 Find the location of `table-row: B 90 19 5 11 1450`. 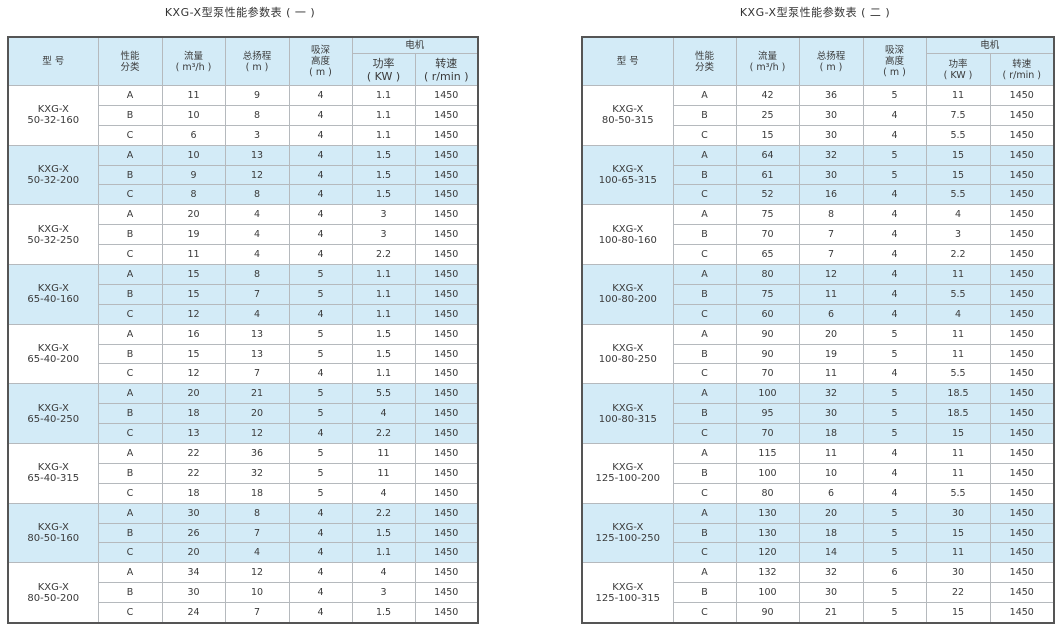

table-row: B 90 19 5 11 1450 is located at coordinates (818, 354).